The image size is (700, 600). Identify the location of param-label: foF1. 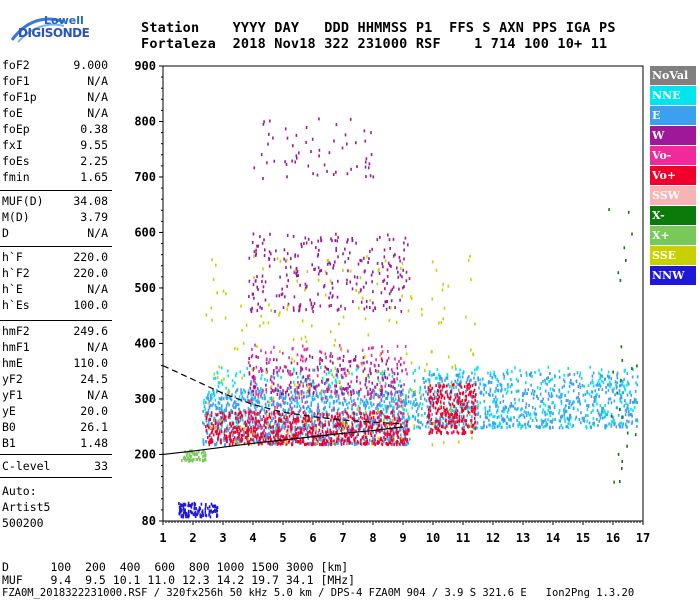
(16, 81).